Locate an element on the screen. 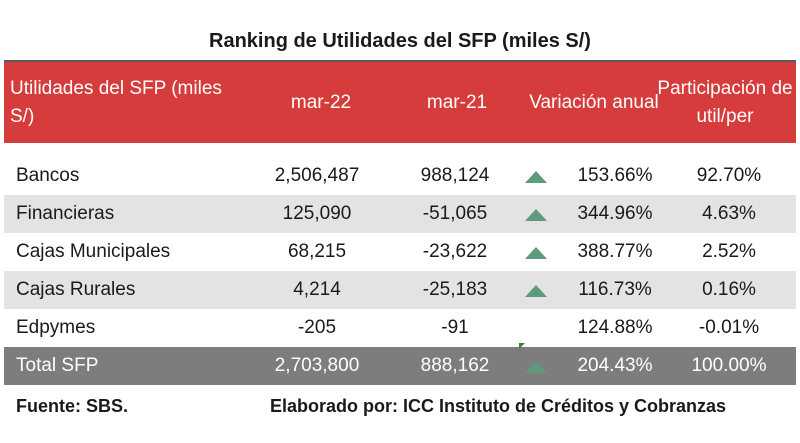  row-variacion: 116.73% is located at coordinates (615, 289).